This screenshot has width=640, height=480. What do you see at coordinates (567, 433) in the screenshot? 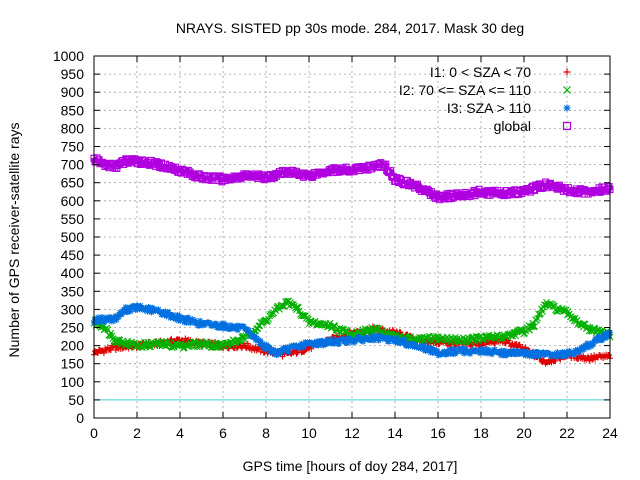
I see `x-tick-label: 22` at bounding box center [567, 433].